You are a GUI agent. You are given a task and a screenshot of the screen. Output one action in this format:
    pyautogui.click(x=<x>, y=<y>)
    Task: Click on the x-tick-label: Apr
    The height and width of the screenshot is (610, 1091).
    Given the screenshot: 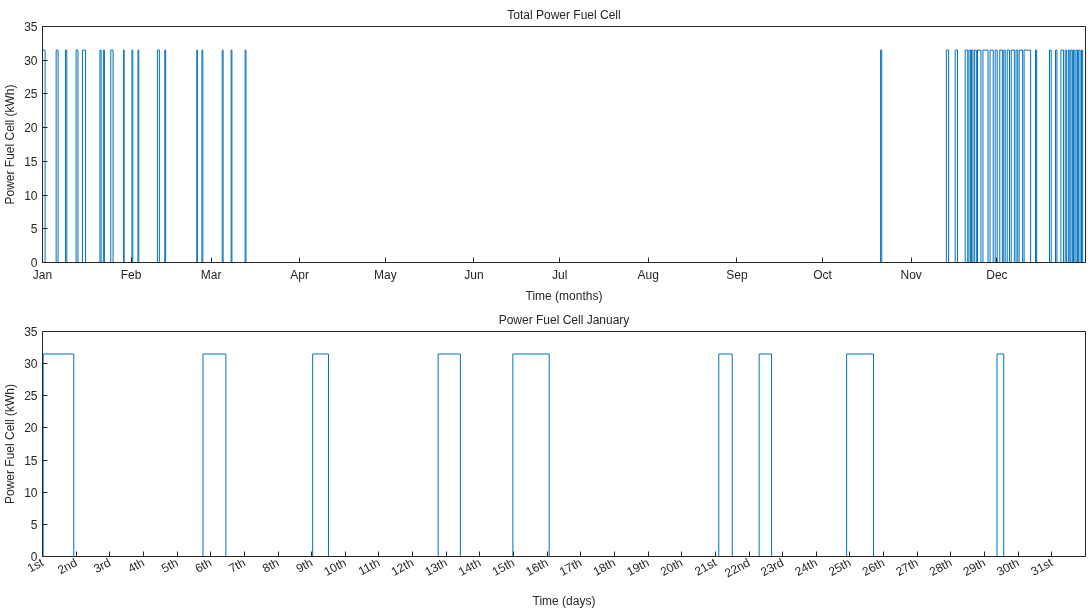 What is the action you would take?
    pyautogui.click(x=300, y=274)
    